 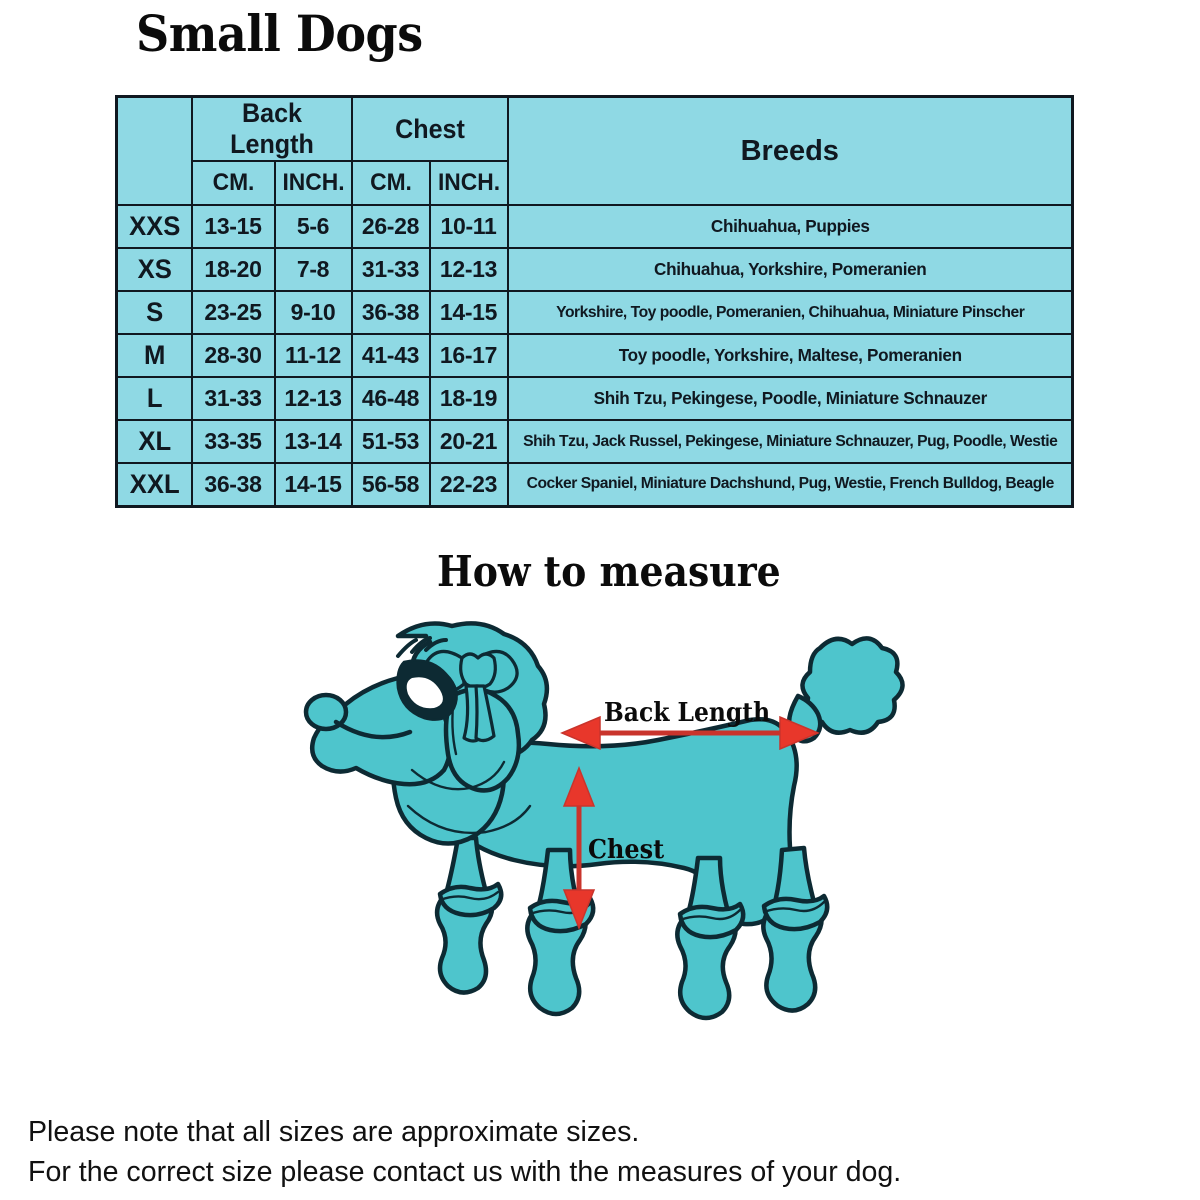 What do you see at coordinates (154, 226) in the screenshot?
I see `cell-size: XXS` at bounding box center [154, 226].